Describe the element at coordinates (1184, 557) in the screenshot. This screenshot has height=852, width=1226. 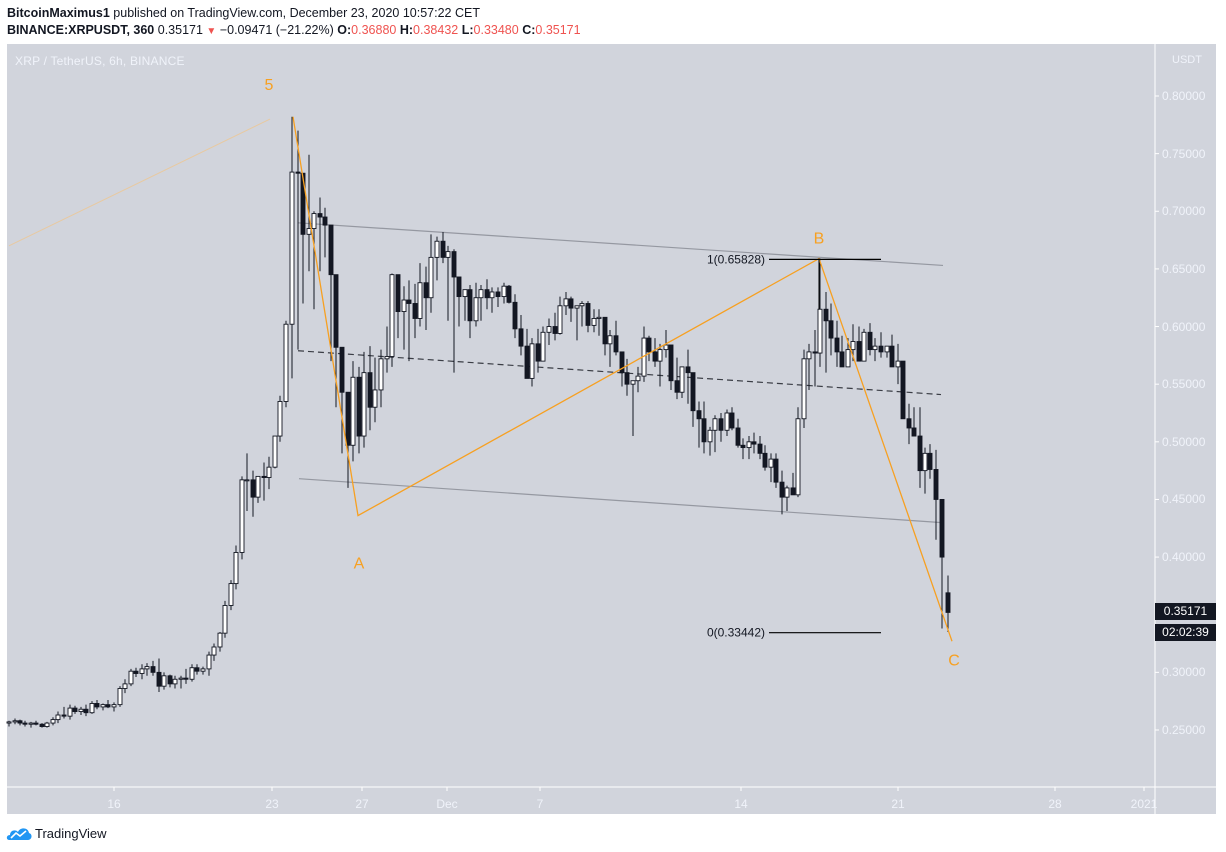
I see `price-tick-label: 0.40000` at that location.